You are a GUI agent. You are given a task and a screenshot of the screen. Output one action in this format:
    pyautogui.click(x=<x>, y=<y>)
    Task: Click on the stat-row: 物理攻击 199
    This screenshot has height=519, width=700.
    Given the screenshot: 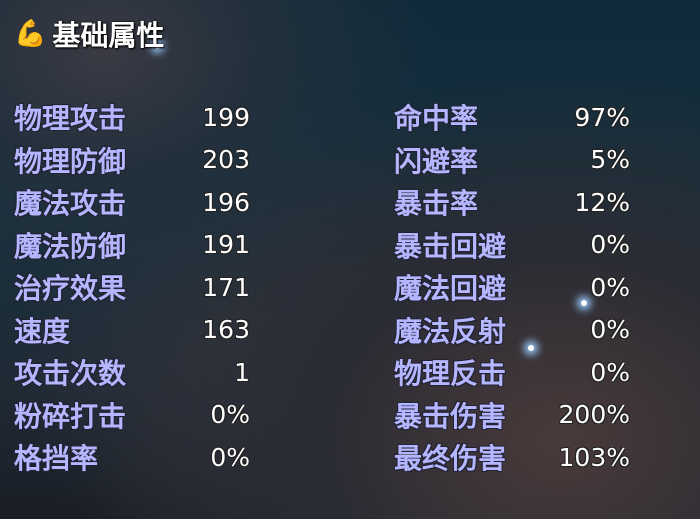 What is the action you would take?
    pyautogui.click(x=132, y=117)
    